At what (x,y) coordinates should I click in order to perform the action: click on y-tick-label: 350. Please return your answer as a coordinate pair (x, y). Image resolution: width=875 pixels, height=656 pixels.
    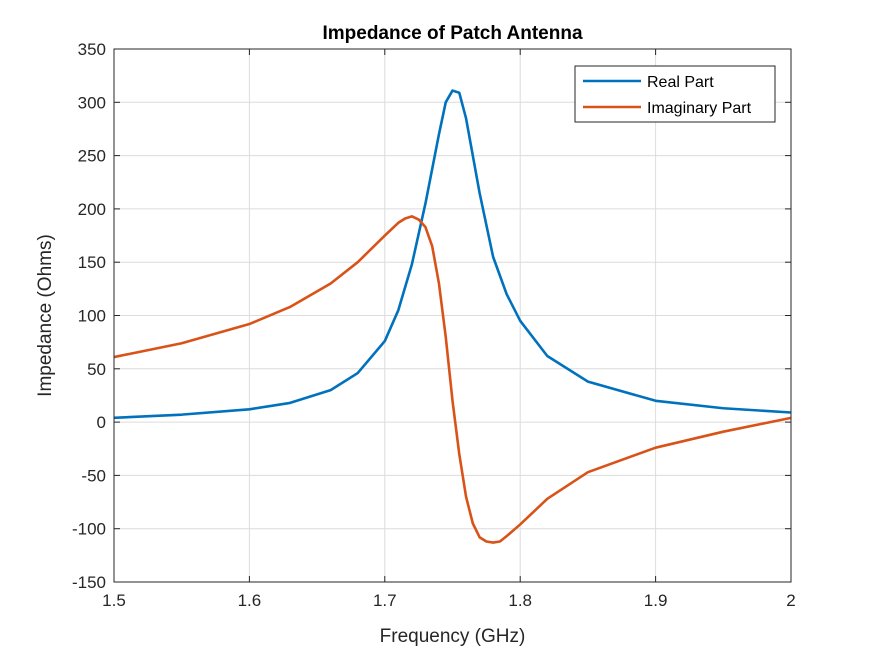
    Looking at the image, I should click on (92, 49).